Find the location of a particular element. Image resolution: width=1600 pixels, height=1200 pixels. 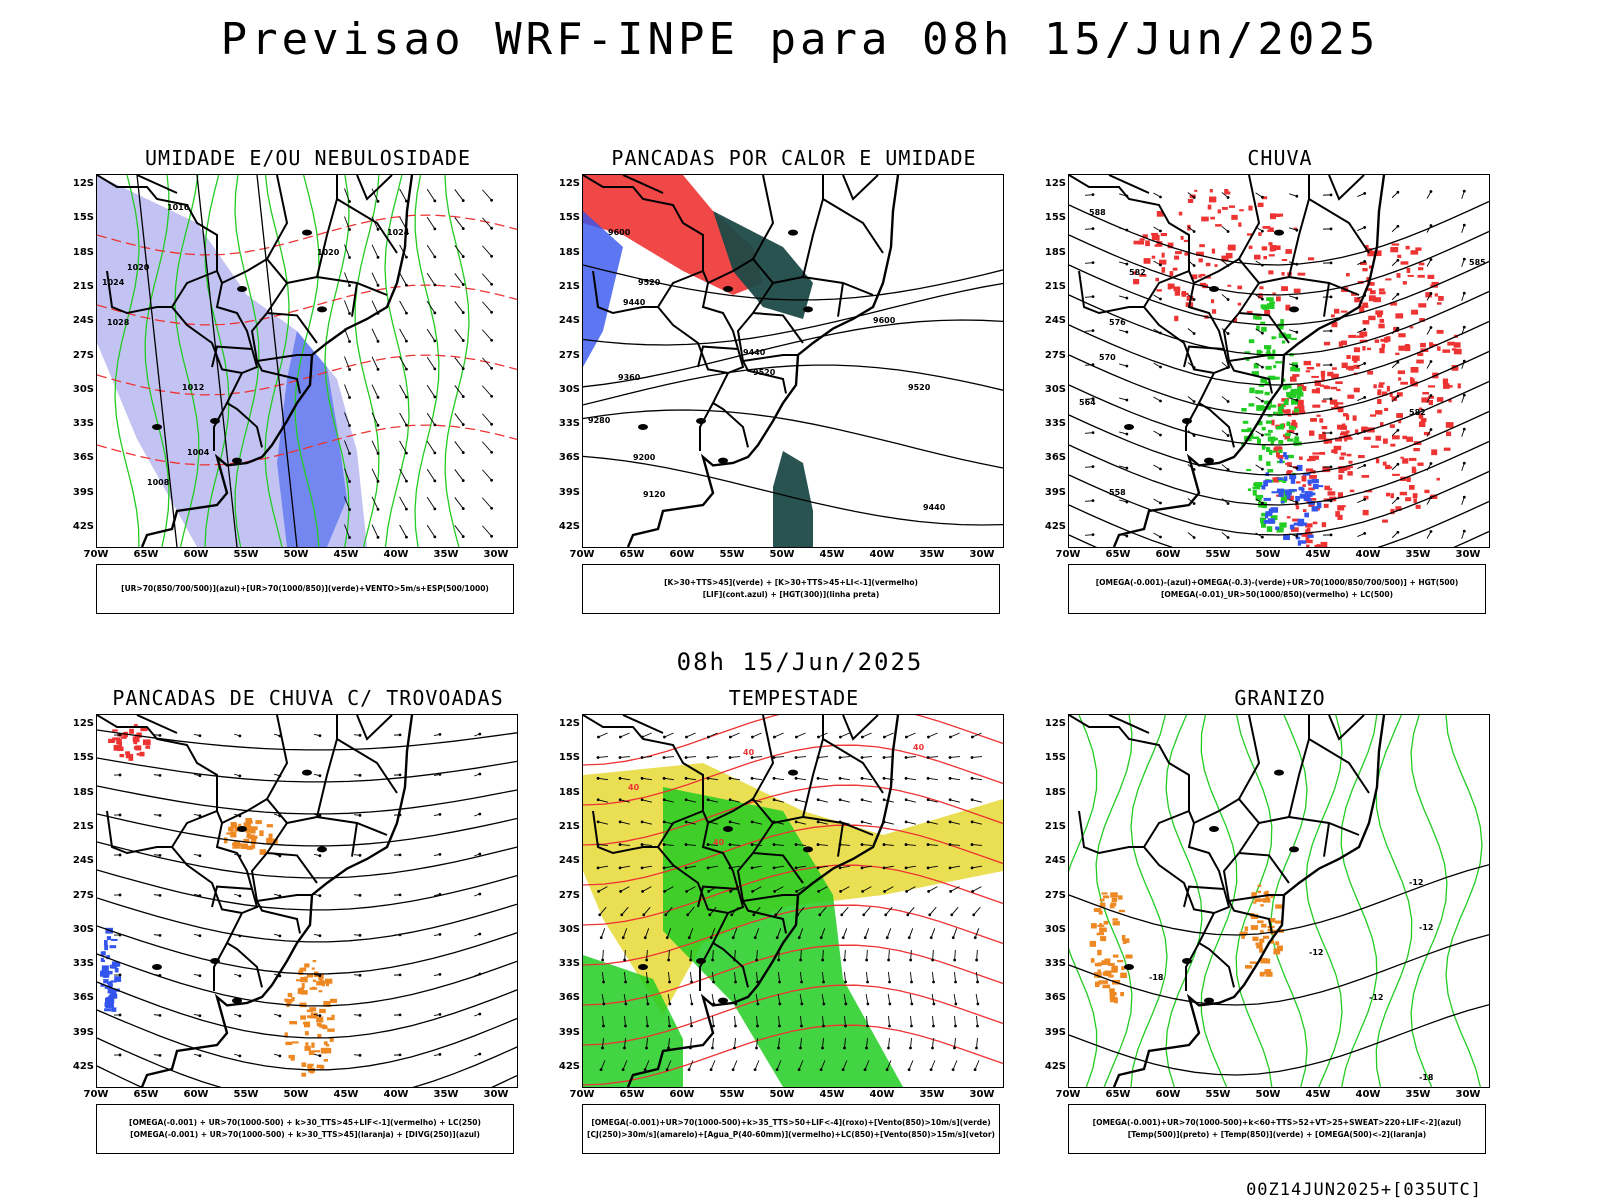

coastline is located at coordinates (277, 901).